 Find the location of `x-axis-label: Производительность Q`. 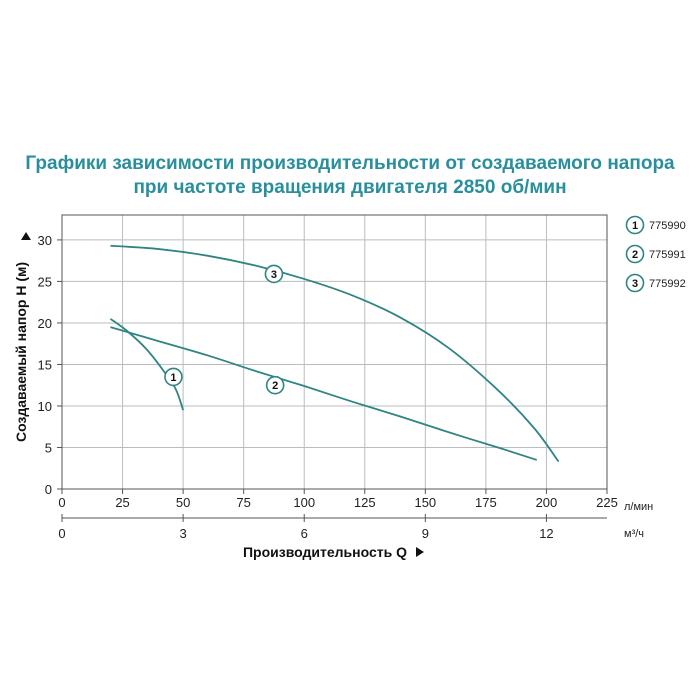

x-axis-label: Производительность Q is located at coordinates (325, 552).